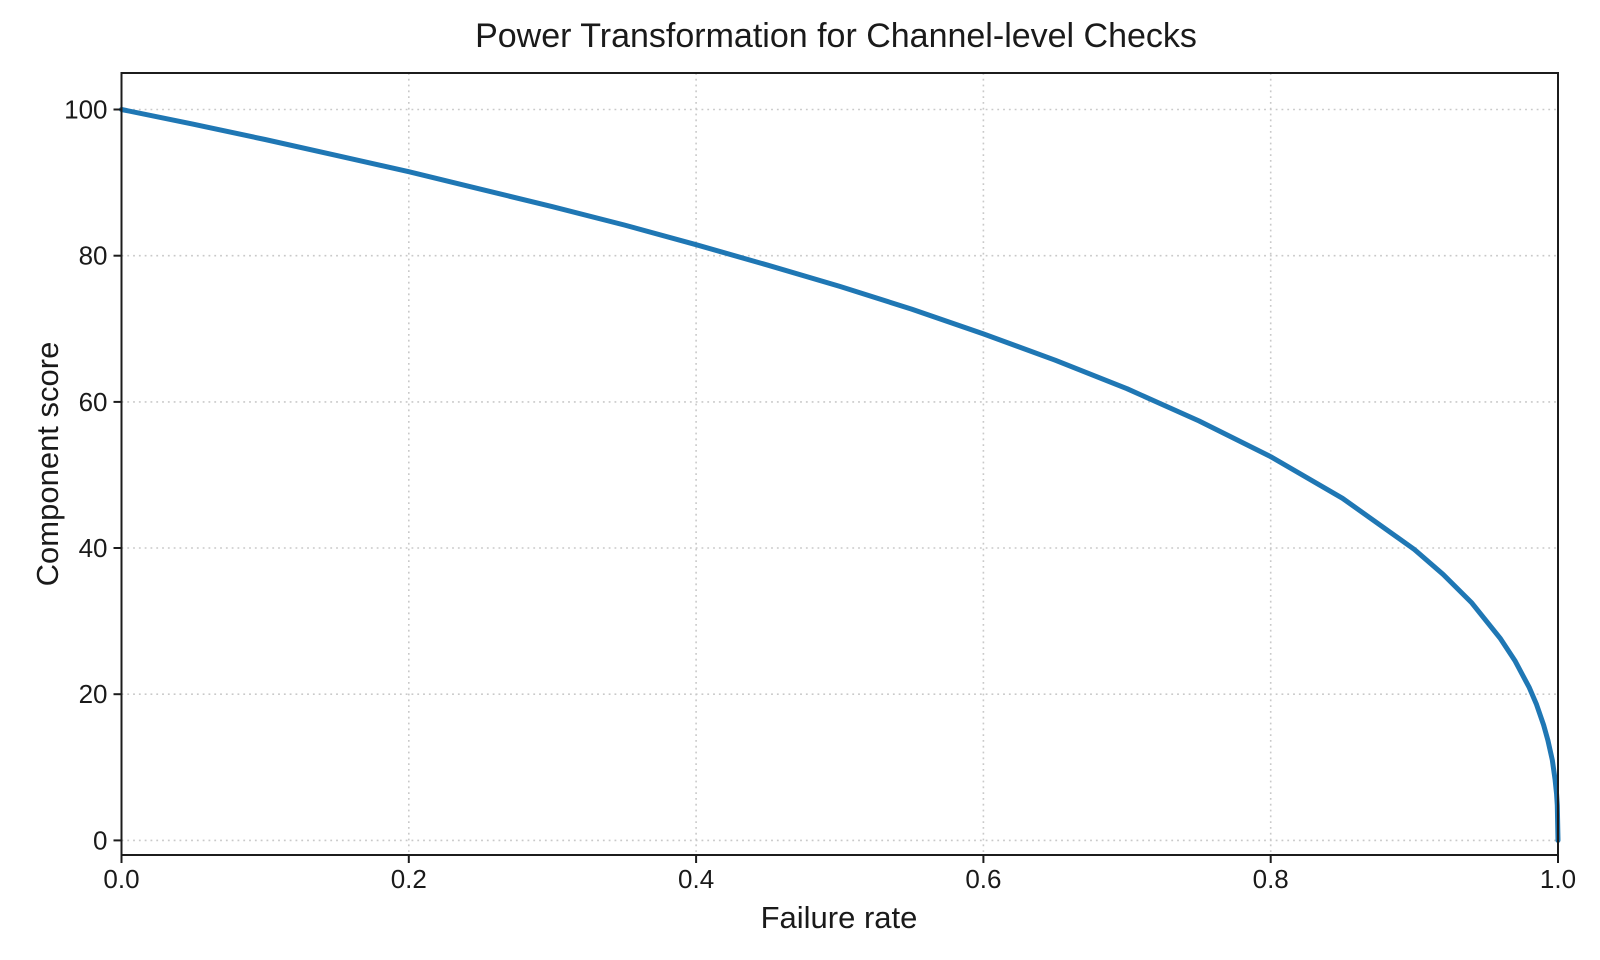 The image size is (1600, 960). I want to click on x-tick-label: 0.6, so click(983, 879).